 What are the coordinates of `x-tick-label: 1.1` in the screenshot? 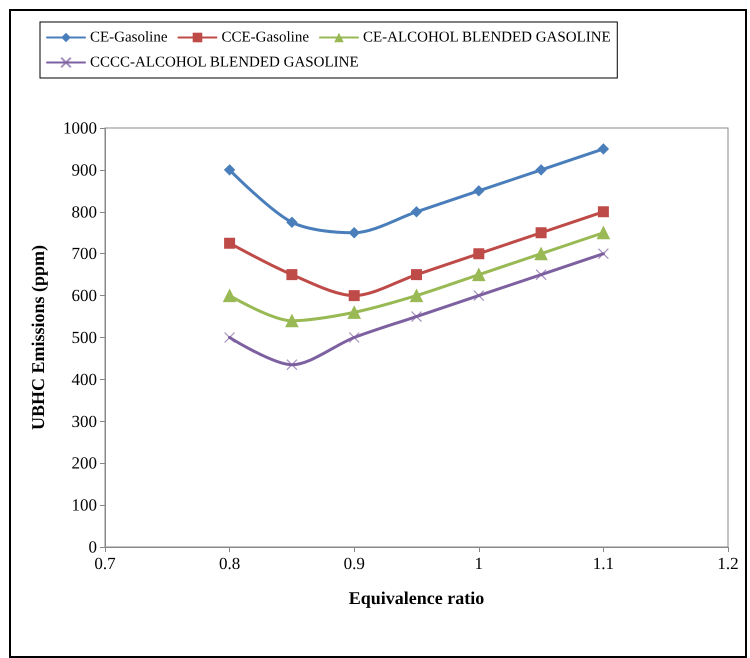 It's located at (603, 563).